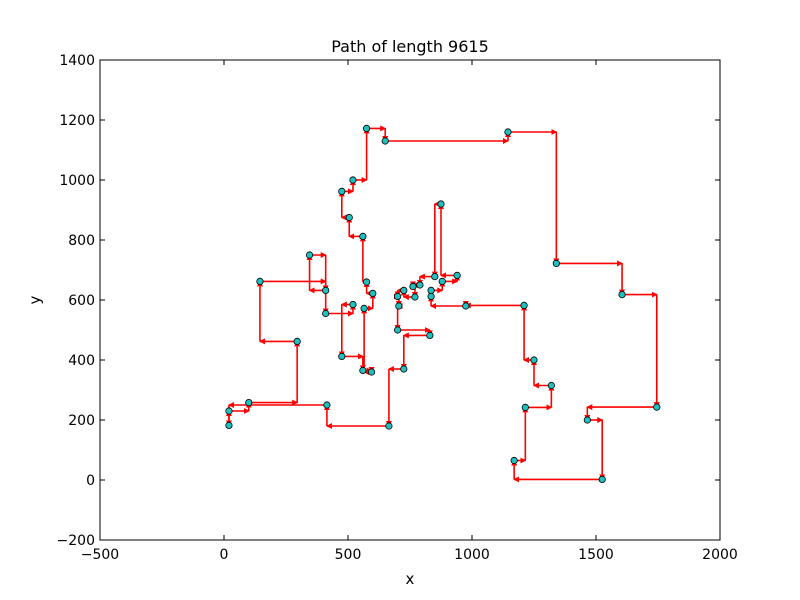 This screenshot has width=800, height=600. I want to click on x-tick-label: 2000, so click(720, 555).